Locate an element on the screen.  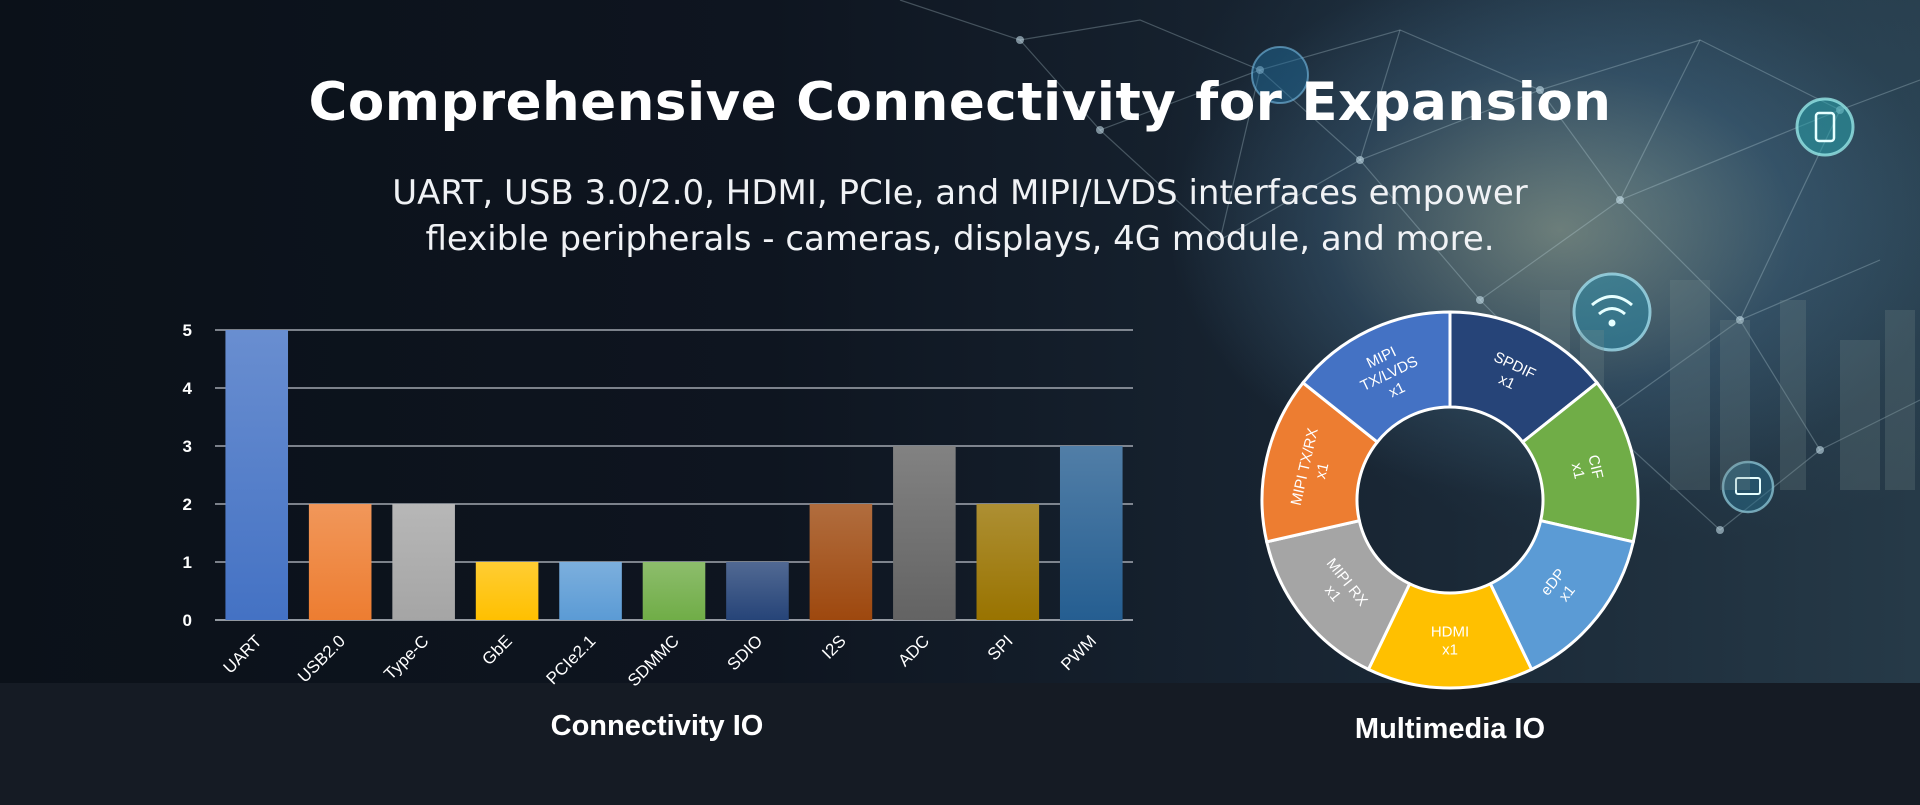
x-tick-label: UART is located at coordinates (243, 654).